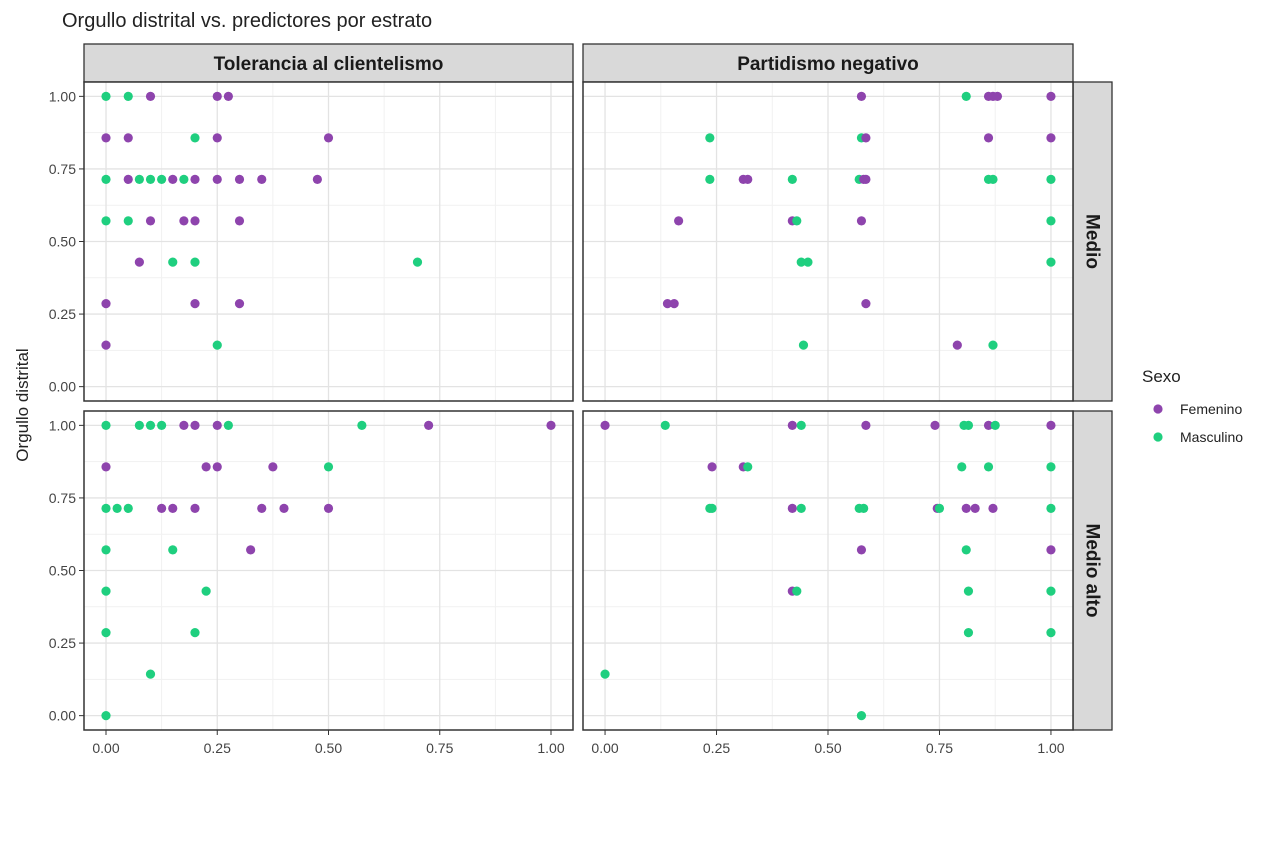 This screenshot has height=858, width=1277. What do you see at coordinates (328, 241) in the screenshot?
I see `panel-tolerancia-al-clientelismo-medio` at bounding box center [328, 241].